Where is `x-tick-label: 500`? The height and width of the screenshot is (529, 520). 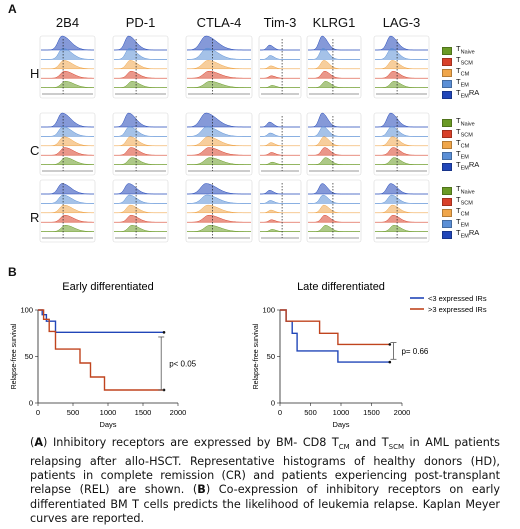
x-tick-label: 500 is located at coordinates (310, 412).